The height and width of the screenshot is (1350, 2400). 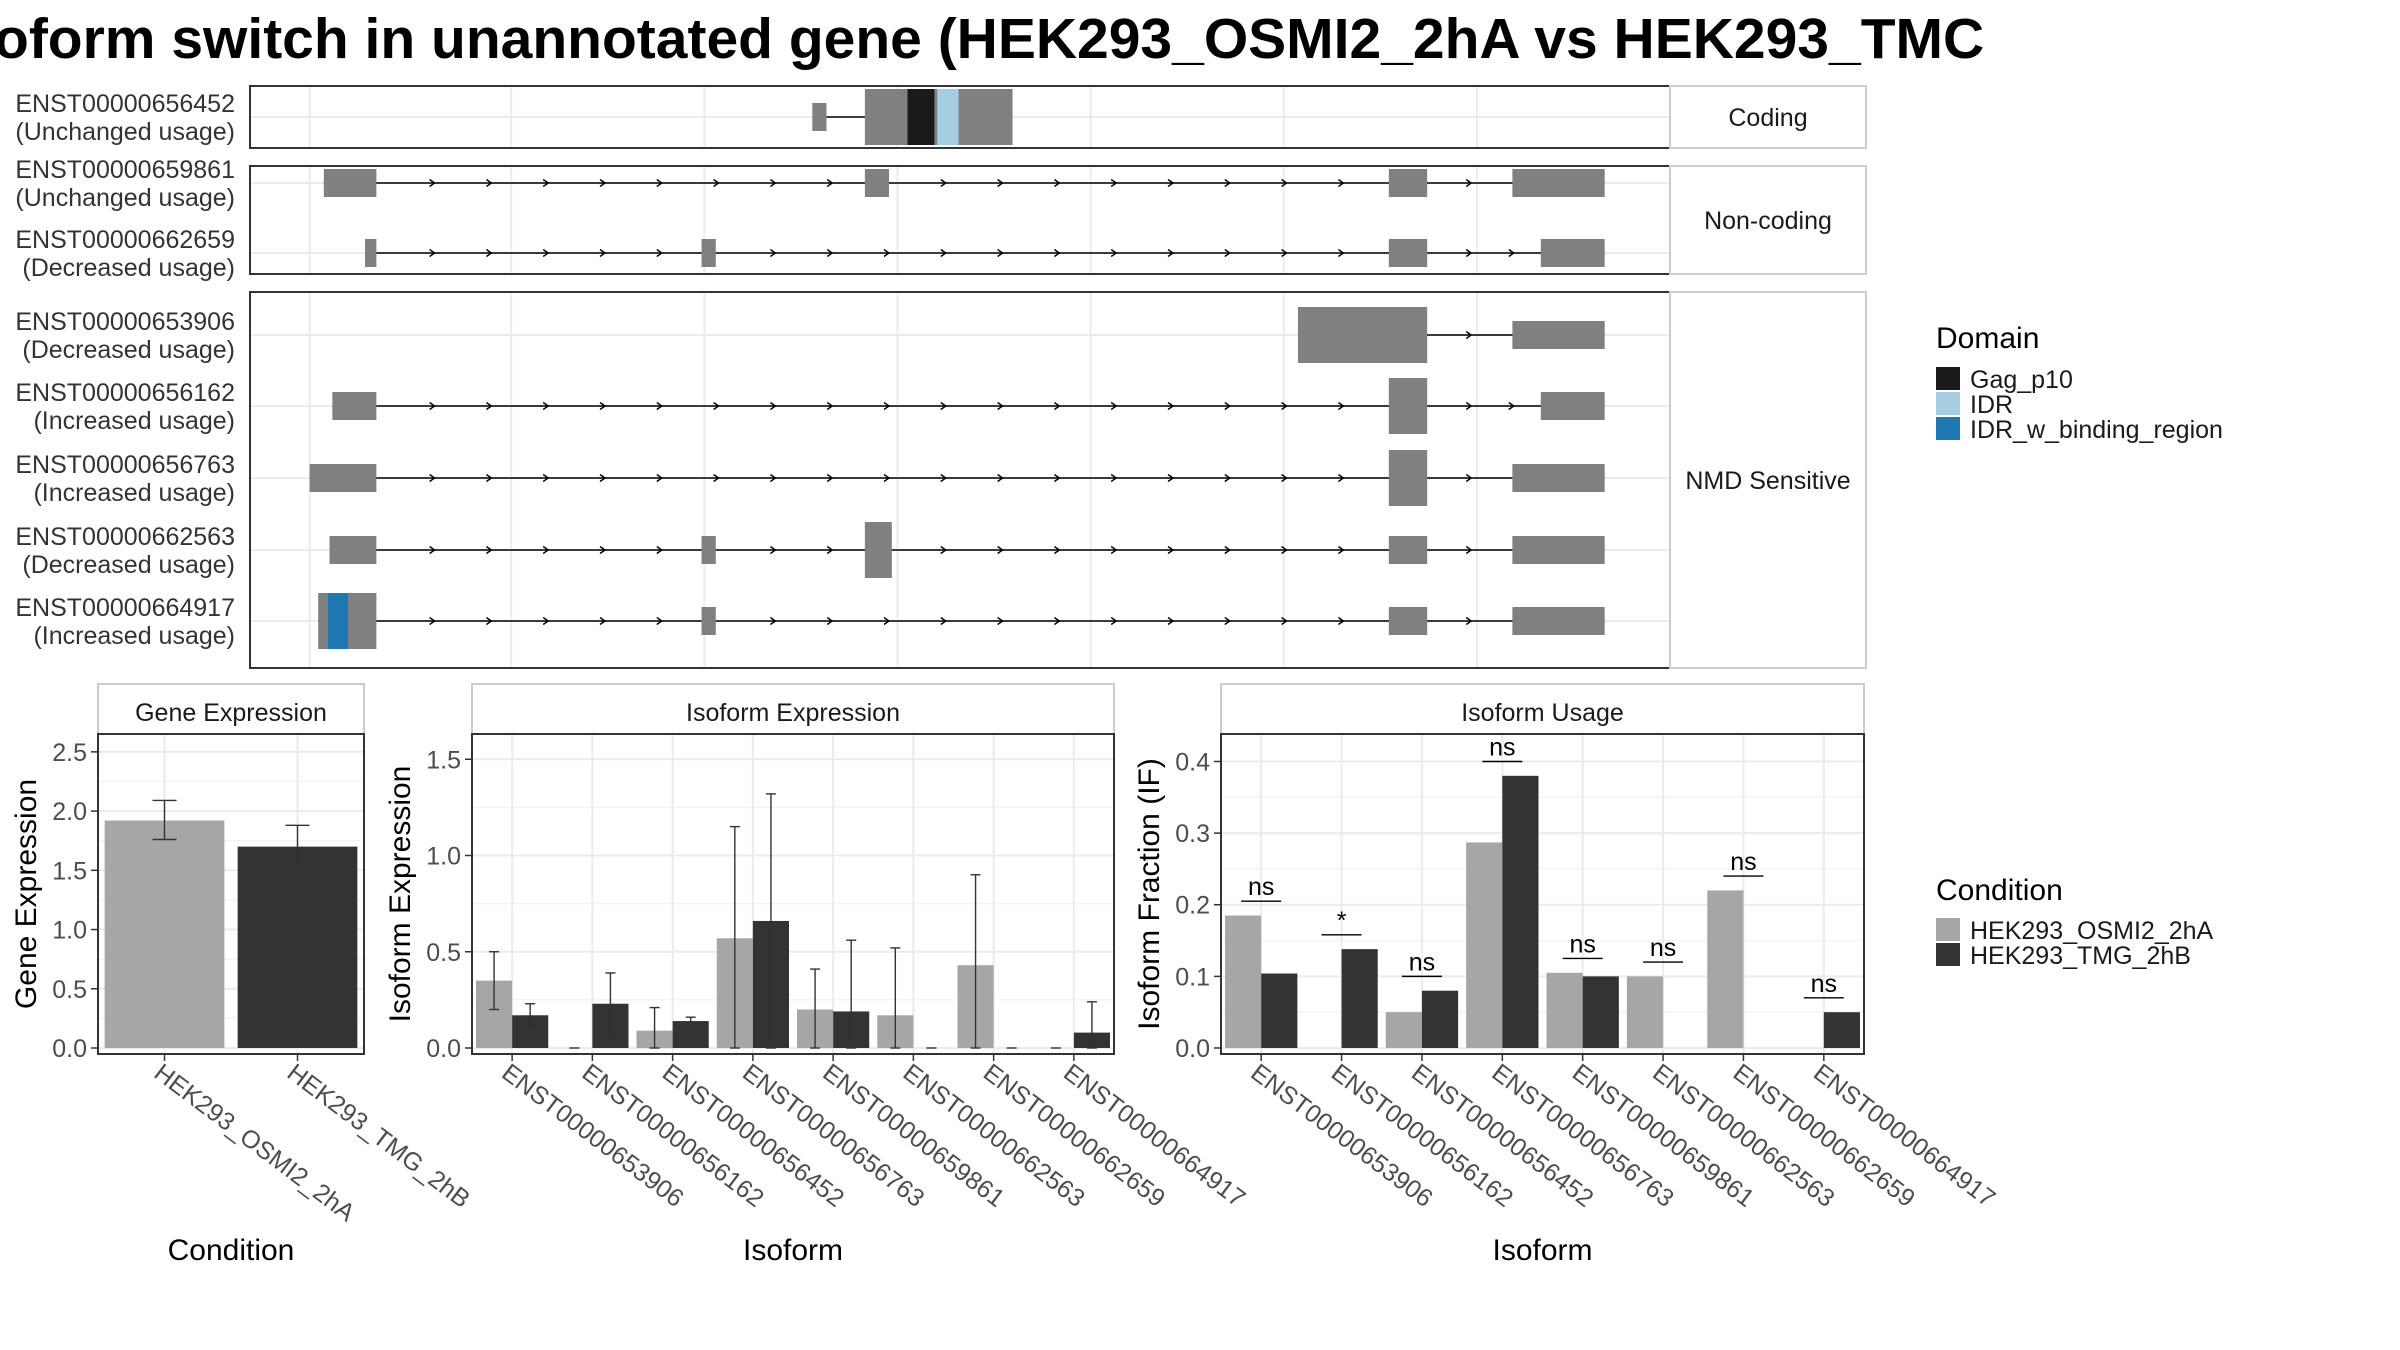 I want to click on transcript-id: ENST00000656452, so click(x=125, y=104).